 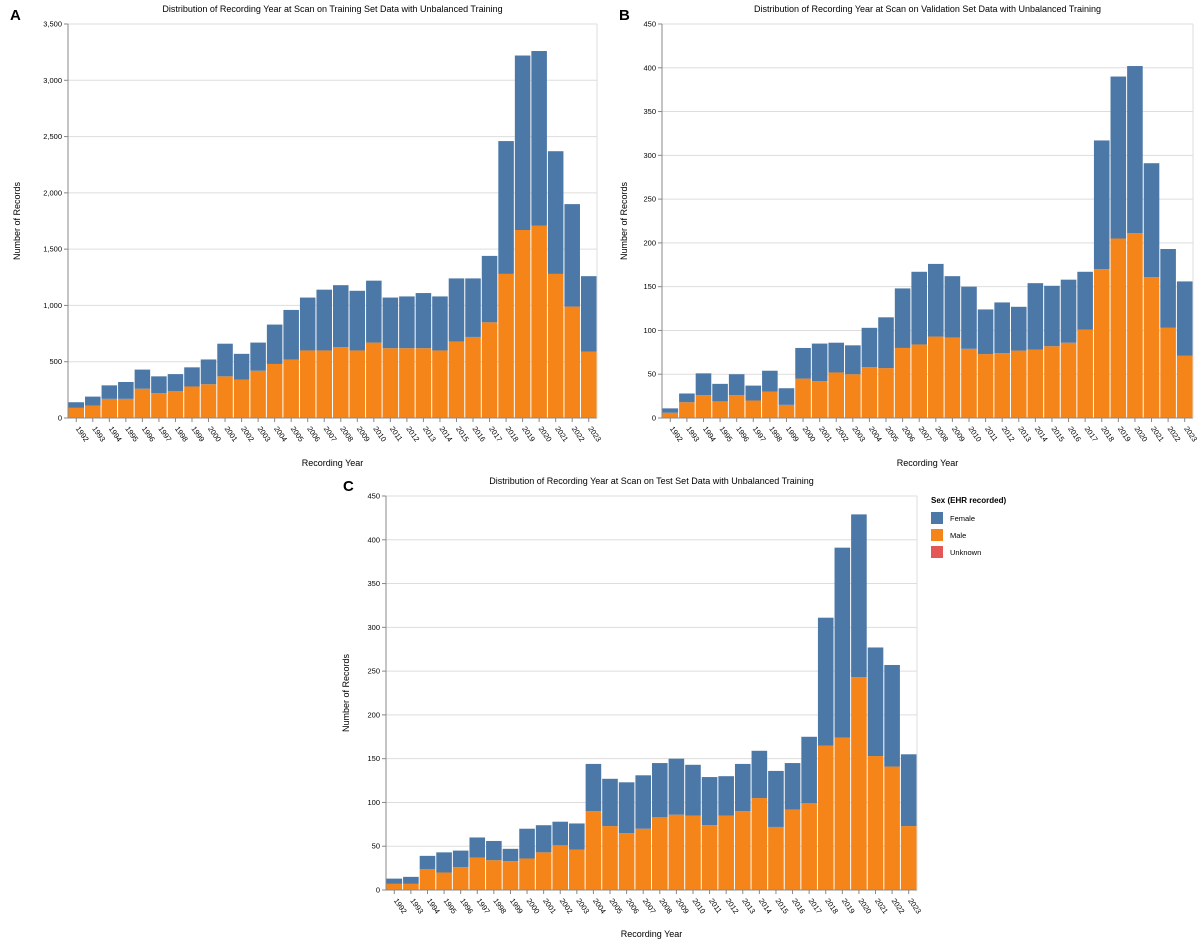 What do you see at coordinates (307, 324) in the screenshot?
I see `bar-female-2006` at bounding box center [307, 324].